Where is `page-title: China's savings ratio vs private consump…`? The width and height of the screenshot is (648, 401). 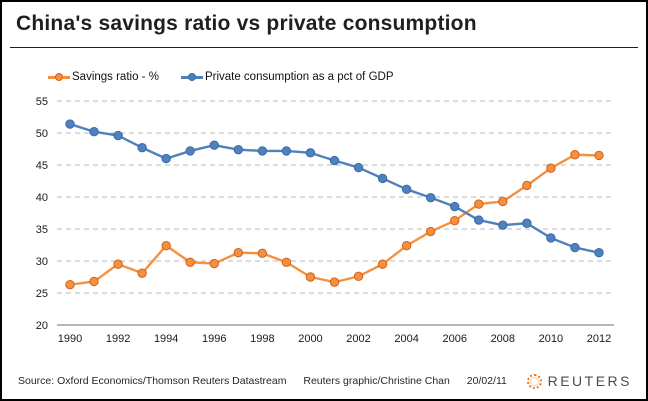 page-title: China's savings ratio vs private consump… is located at coordinates (246, 23).